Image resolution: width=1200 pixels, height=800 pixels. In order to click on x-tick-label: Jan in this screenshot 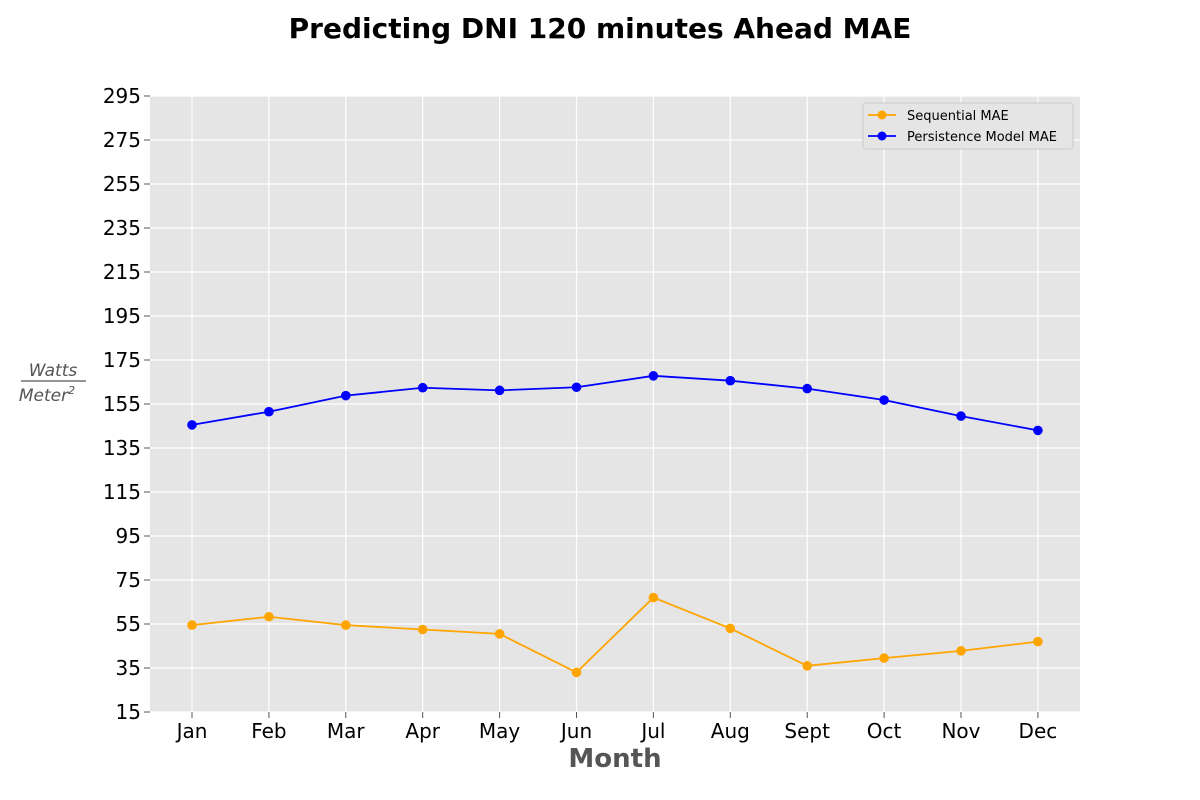, I will do `click(191, 731)`.